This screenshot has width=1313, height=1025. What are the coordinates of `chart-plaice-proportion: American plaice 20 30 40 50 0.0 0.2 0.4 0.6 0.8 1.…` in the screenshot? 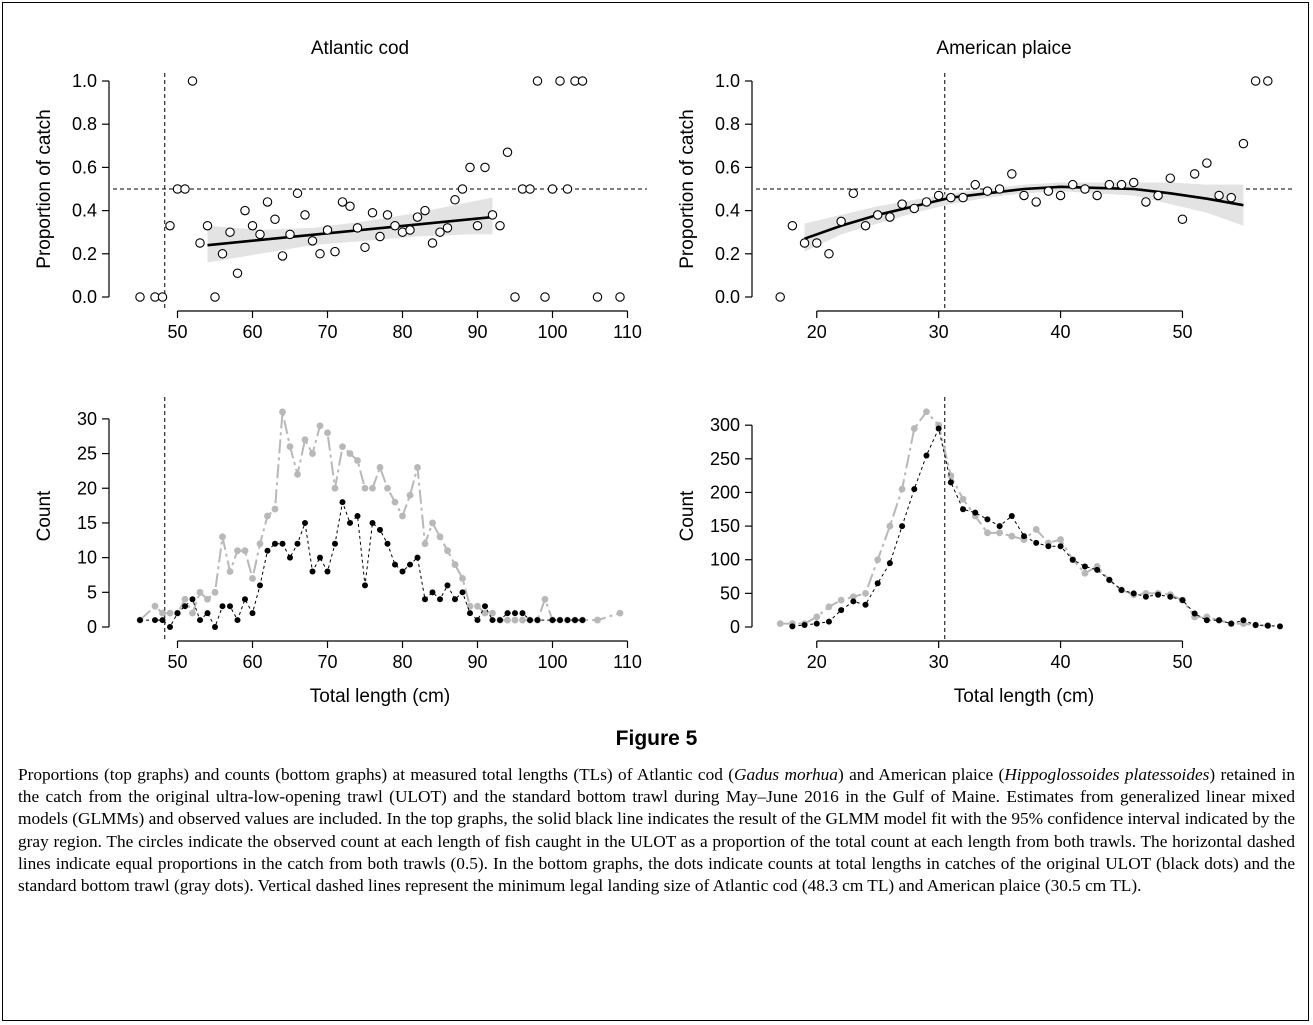 It's located at (984, 190).